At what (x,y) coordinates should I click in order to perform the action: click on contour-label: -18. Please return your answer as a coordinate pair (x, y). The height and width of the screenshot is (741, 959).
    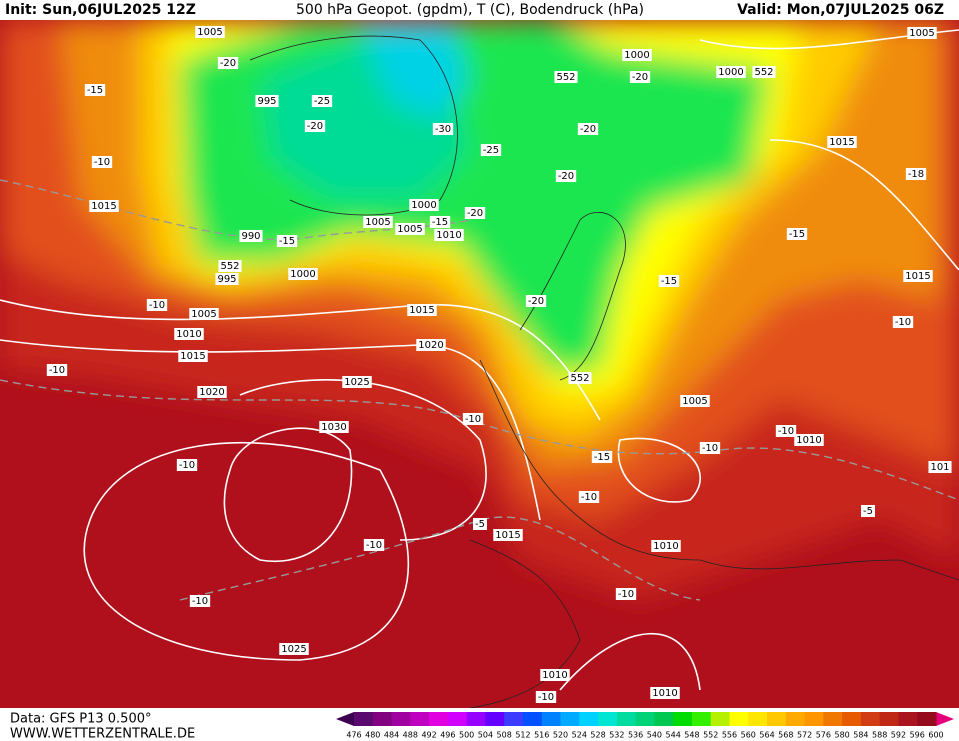
    Looking at the image, I should click on (916, 174).